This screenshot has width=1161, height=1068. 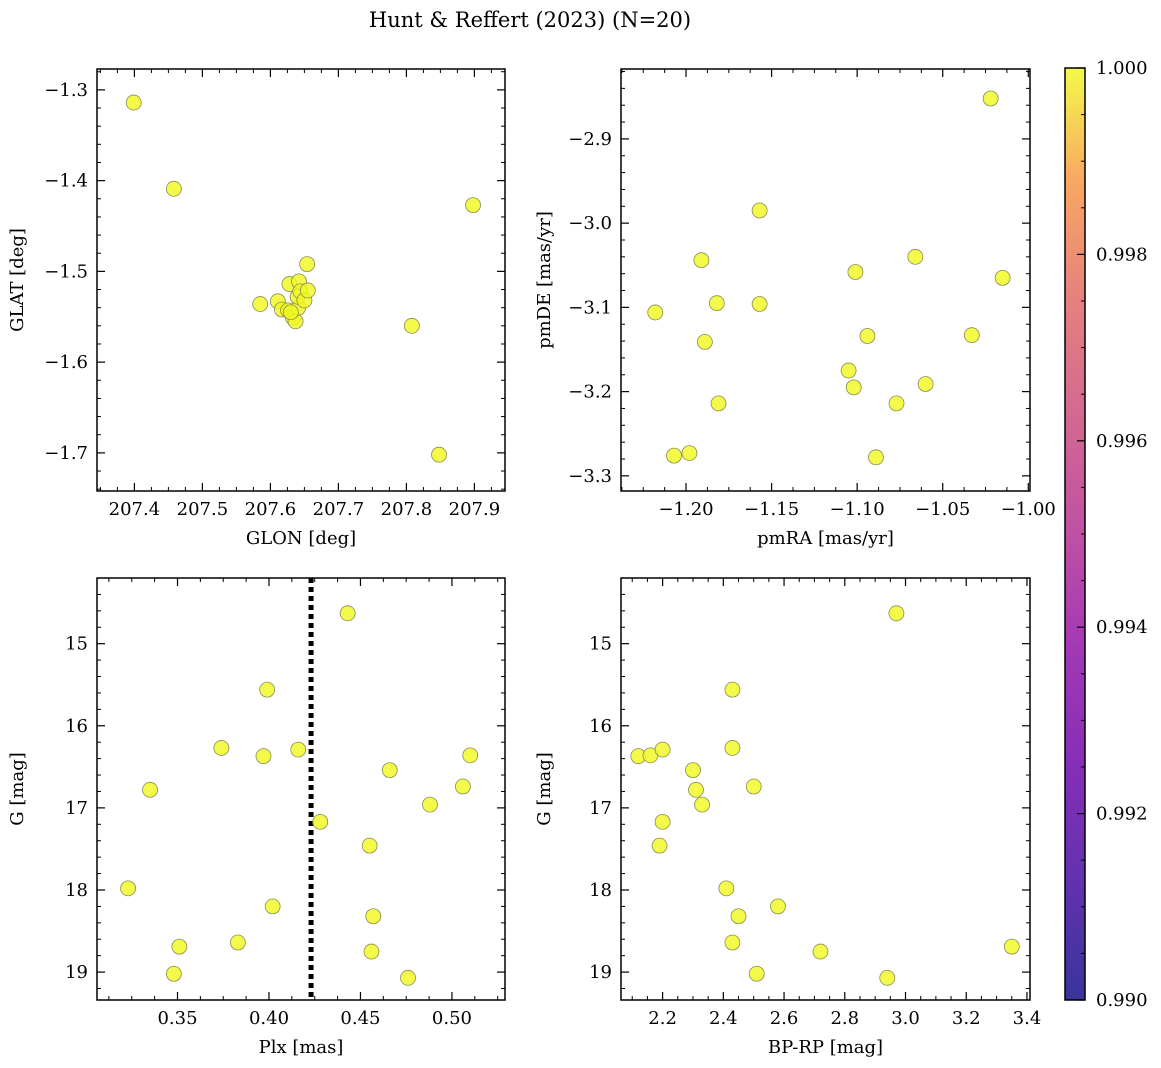 I want to click on x-tick-label: 3.2, so click(x=966, y=1018).